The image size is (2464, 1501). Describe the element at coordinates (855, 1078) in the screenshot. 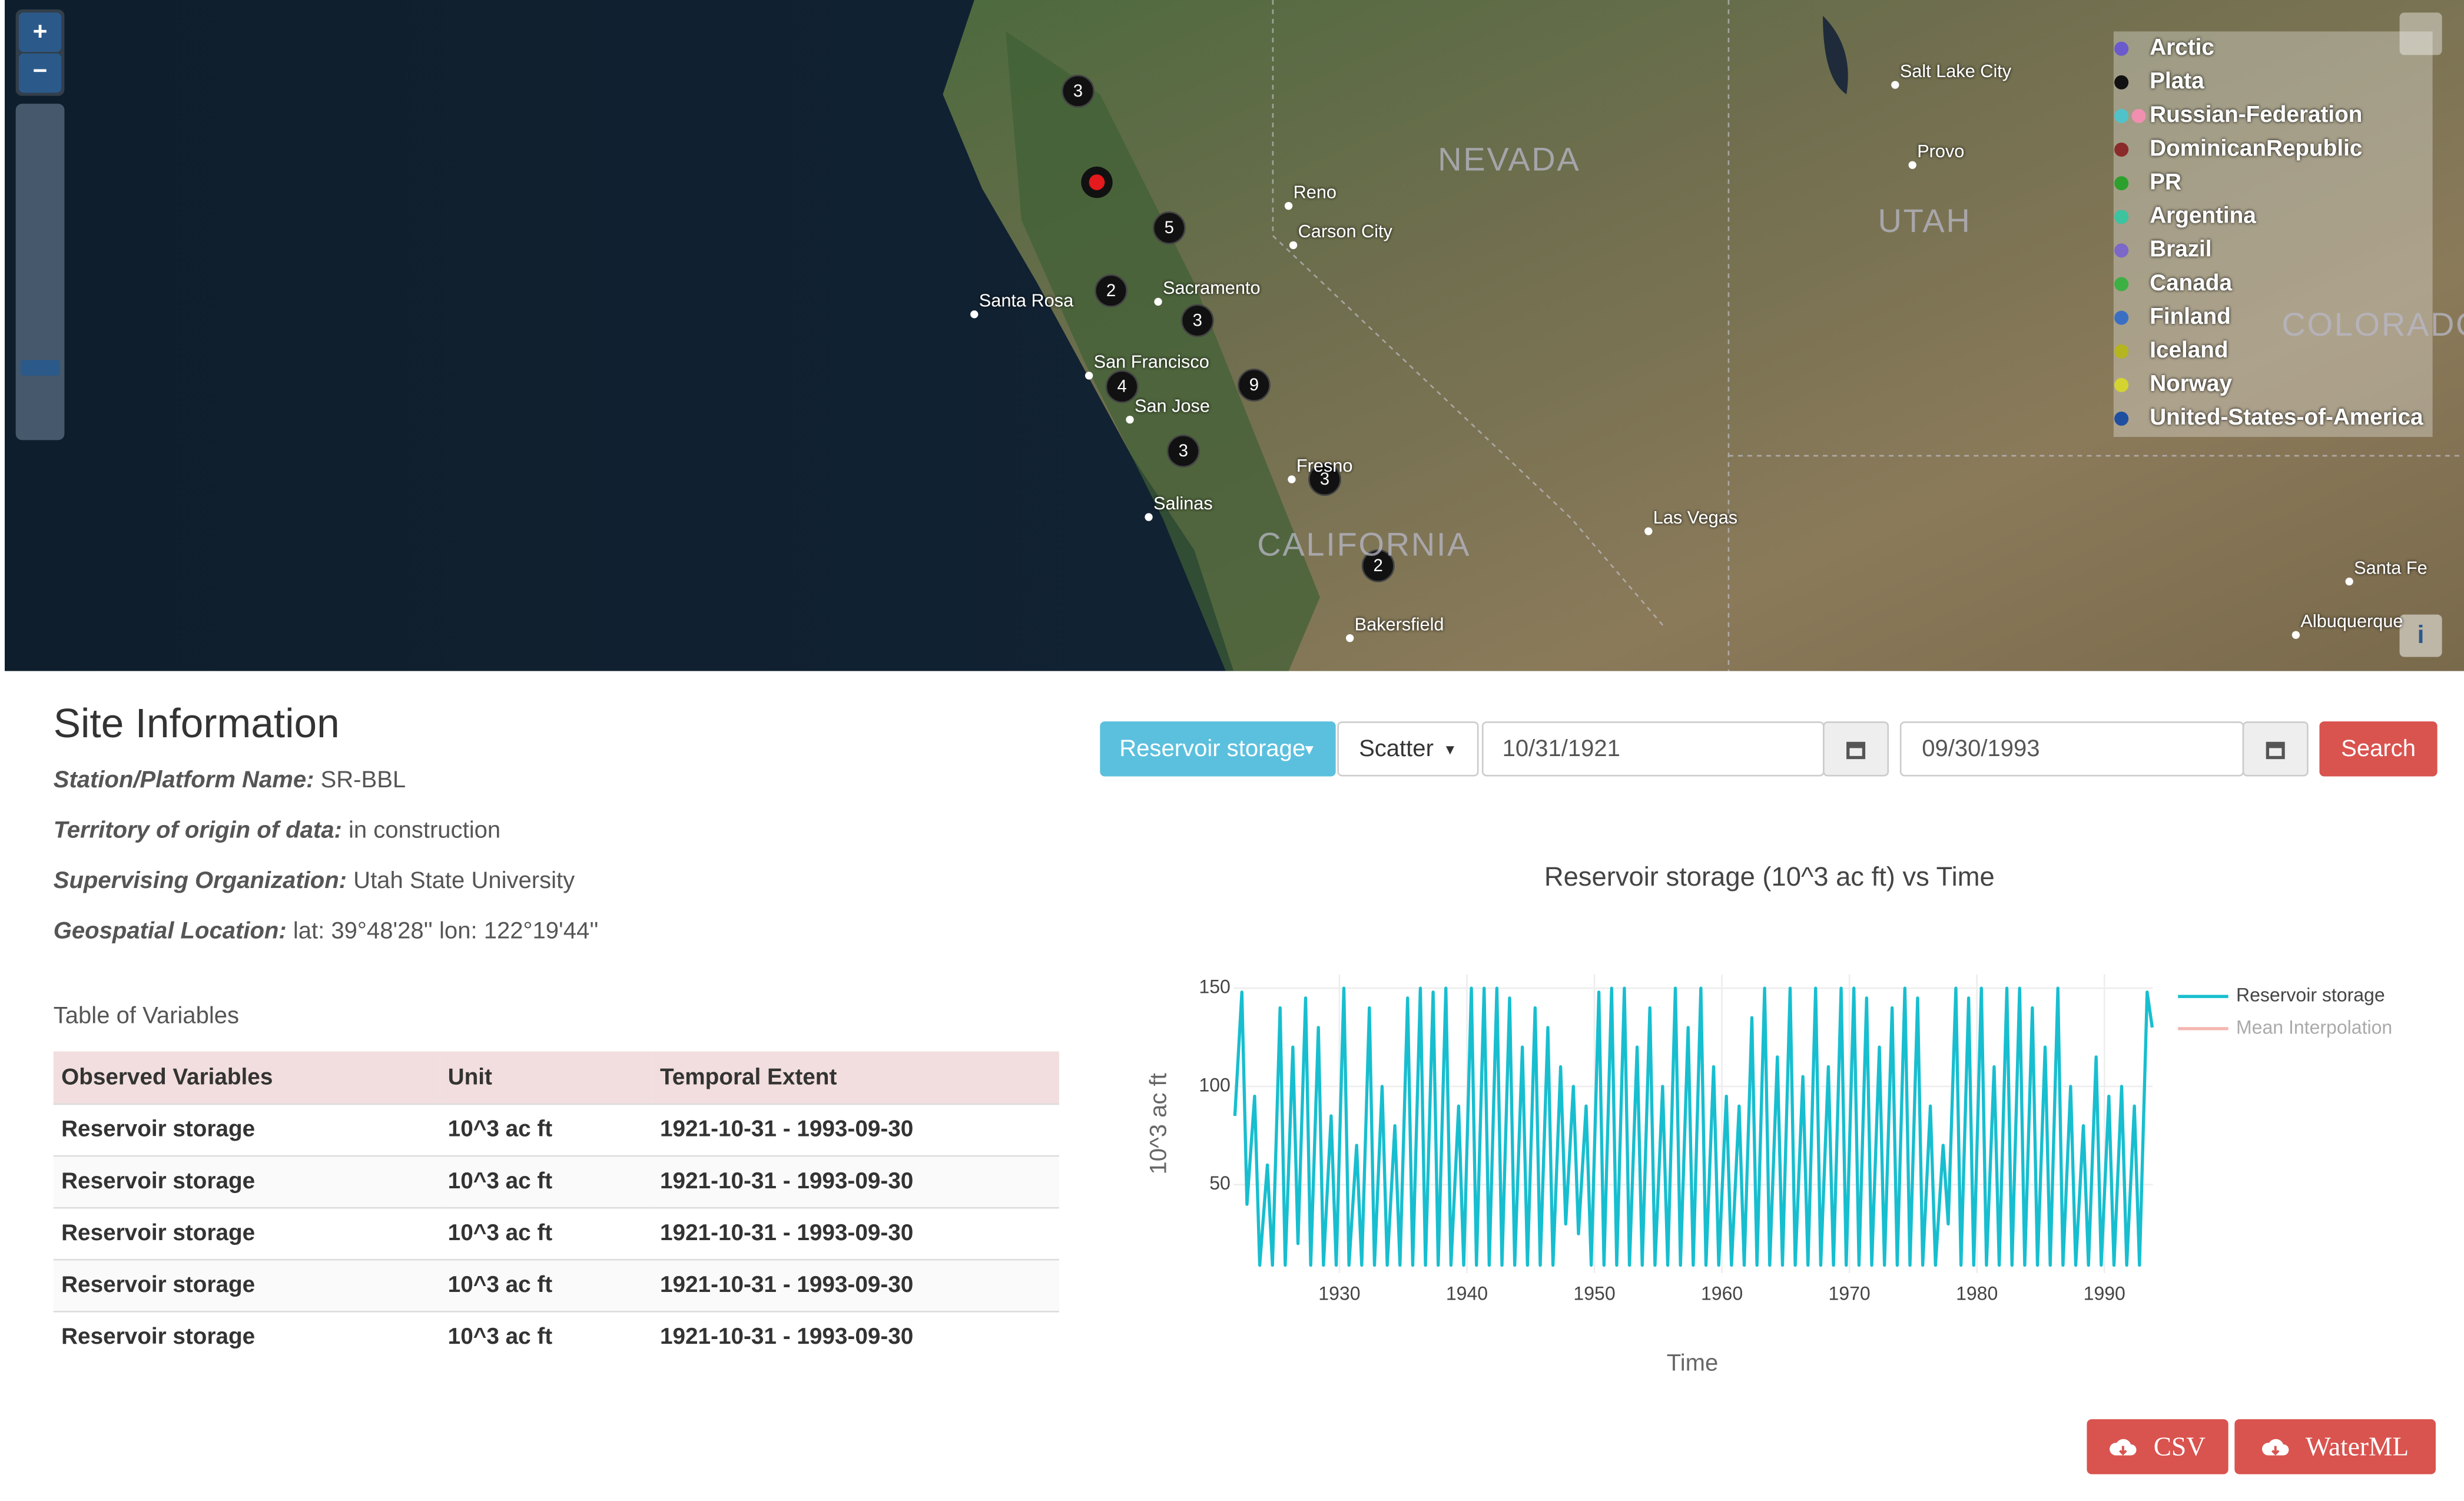

I see `column-header: Temporal Extent` at that location.